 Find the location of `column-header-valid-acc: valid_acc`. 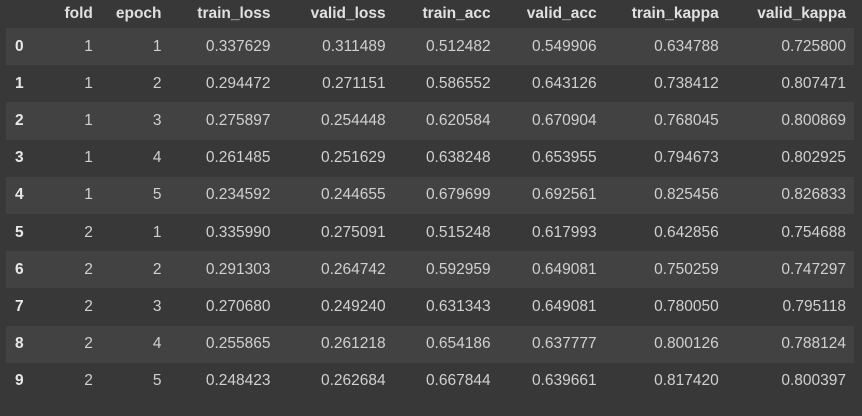

column-header-valid-acc: valid_acc is located at coordinates (551, 14).